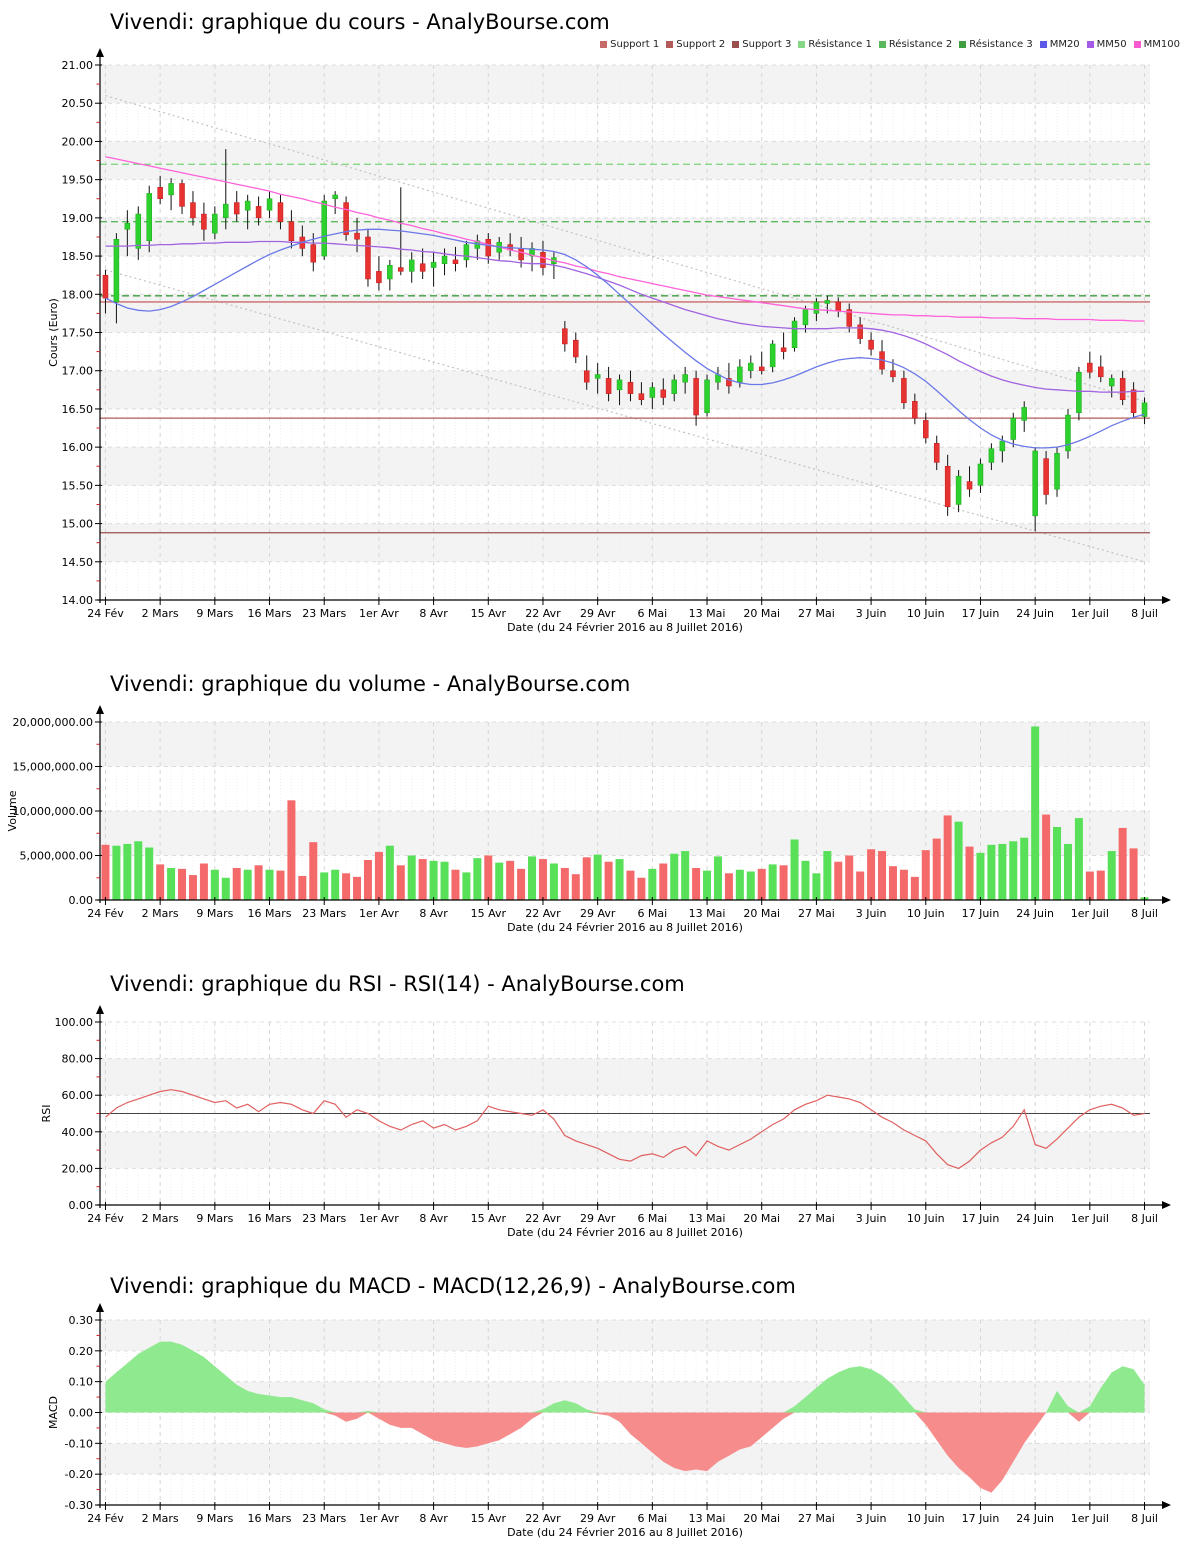  Describe the element at coordinates (1111, 44) in the screenshot. I see `legend-label: MM50` at that location.